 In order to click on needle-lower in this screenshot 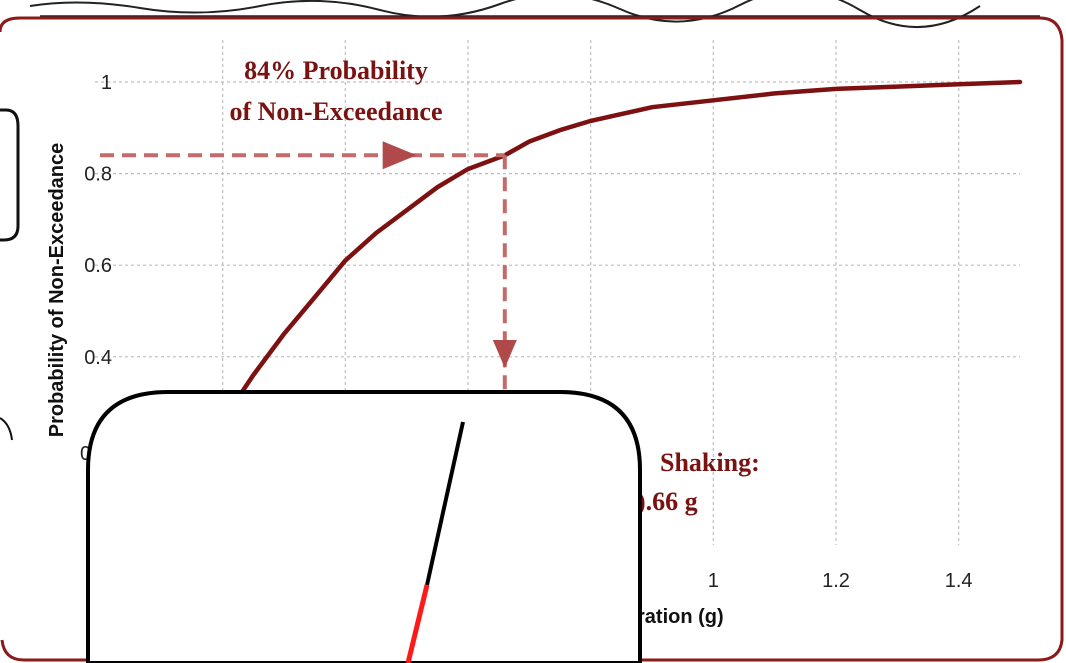, I will do `click(417, 623)`.